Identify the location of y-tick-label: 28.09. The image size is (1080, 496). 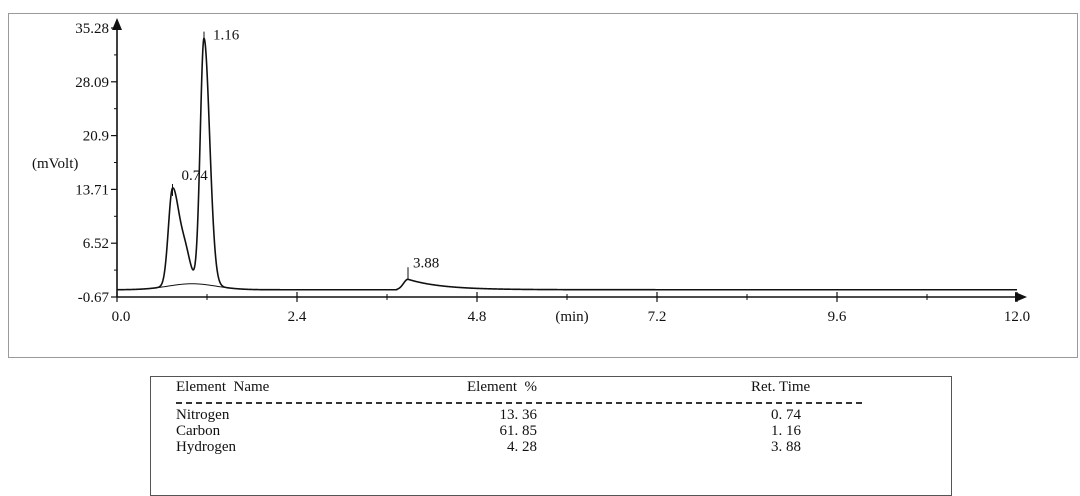
(92, 83).